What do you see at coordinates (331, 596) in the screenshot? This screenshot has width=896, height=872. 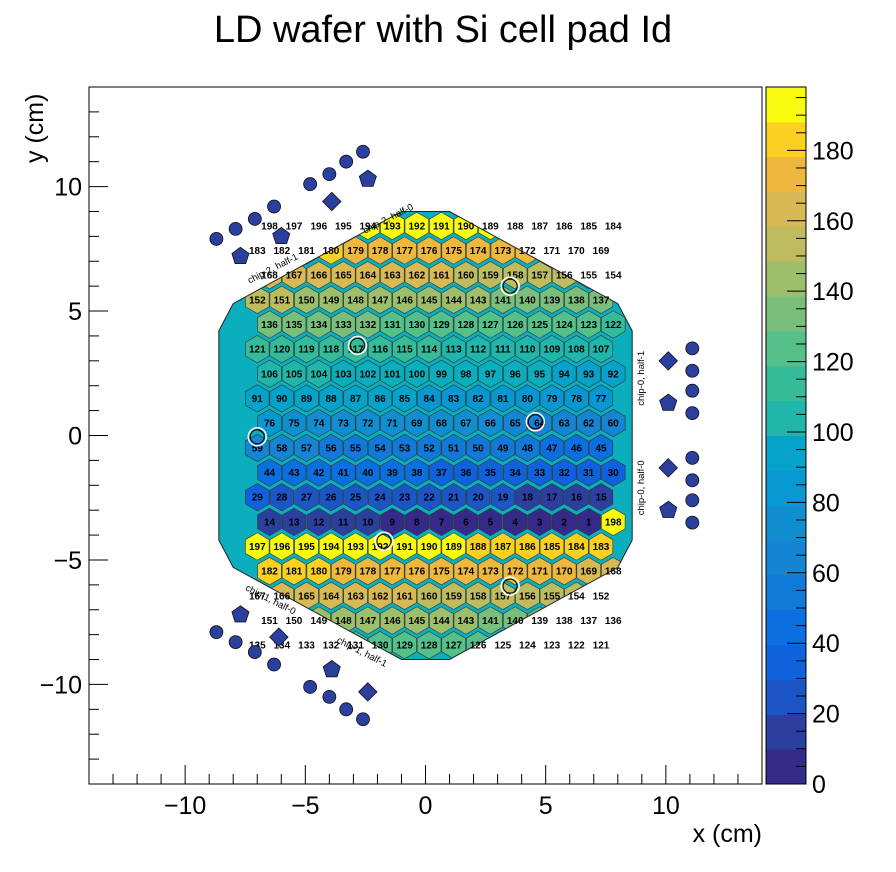 I see `pad-label: 164` at bounding box center [331, 596].